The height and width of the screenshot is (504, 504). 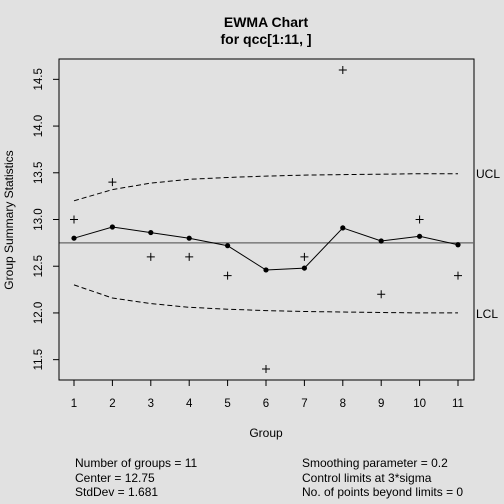 What do you see at coordinates (74, 404) in the screenshot?
I see `x-tick-label: 1` at bounding box center [74, 404].